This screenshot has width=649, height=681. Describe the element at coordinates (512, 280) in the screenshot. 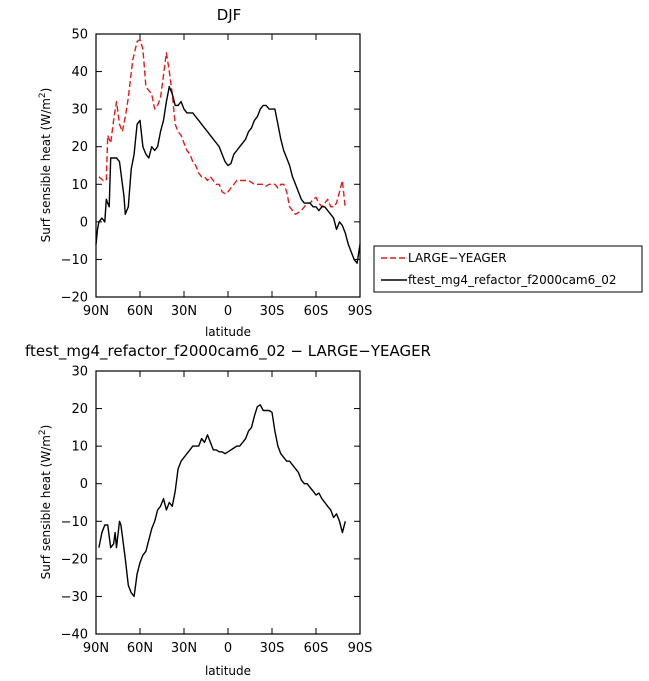

I see `legend-label-ftest: ftest_mg4_refactor_f2000cam6_02` at that location.